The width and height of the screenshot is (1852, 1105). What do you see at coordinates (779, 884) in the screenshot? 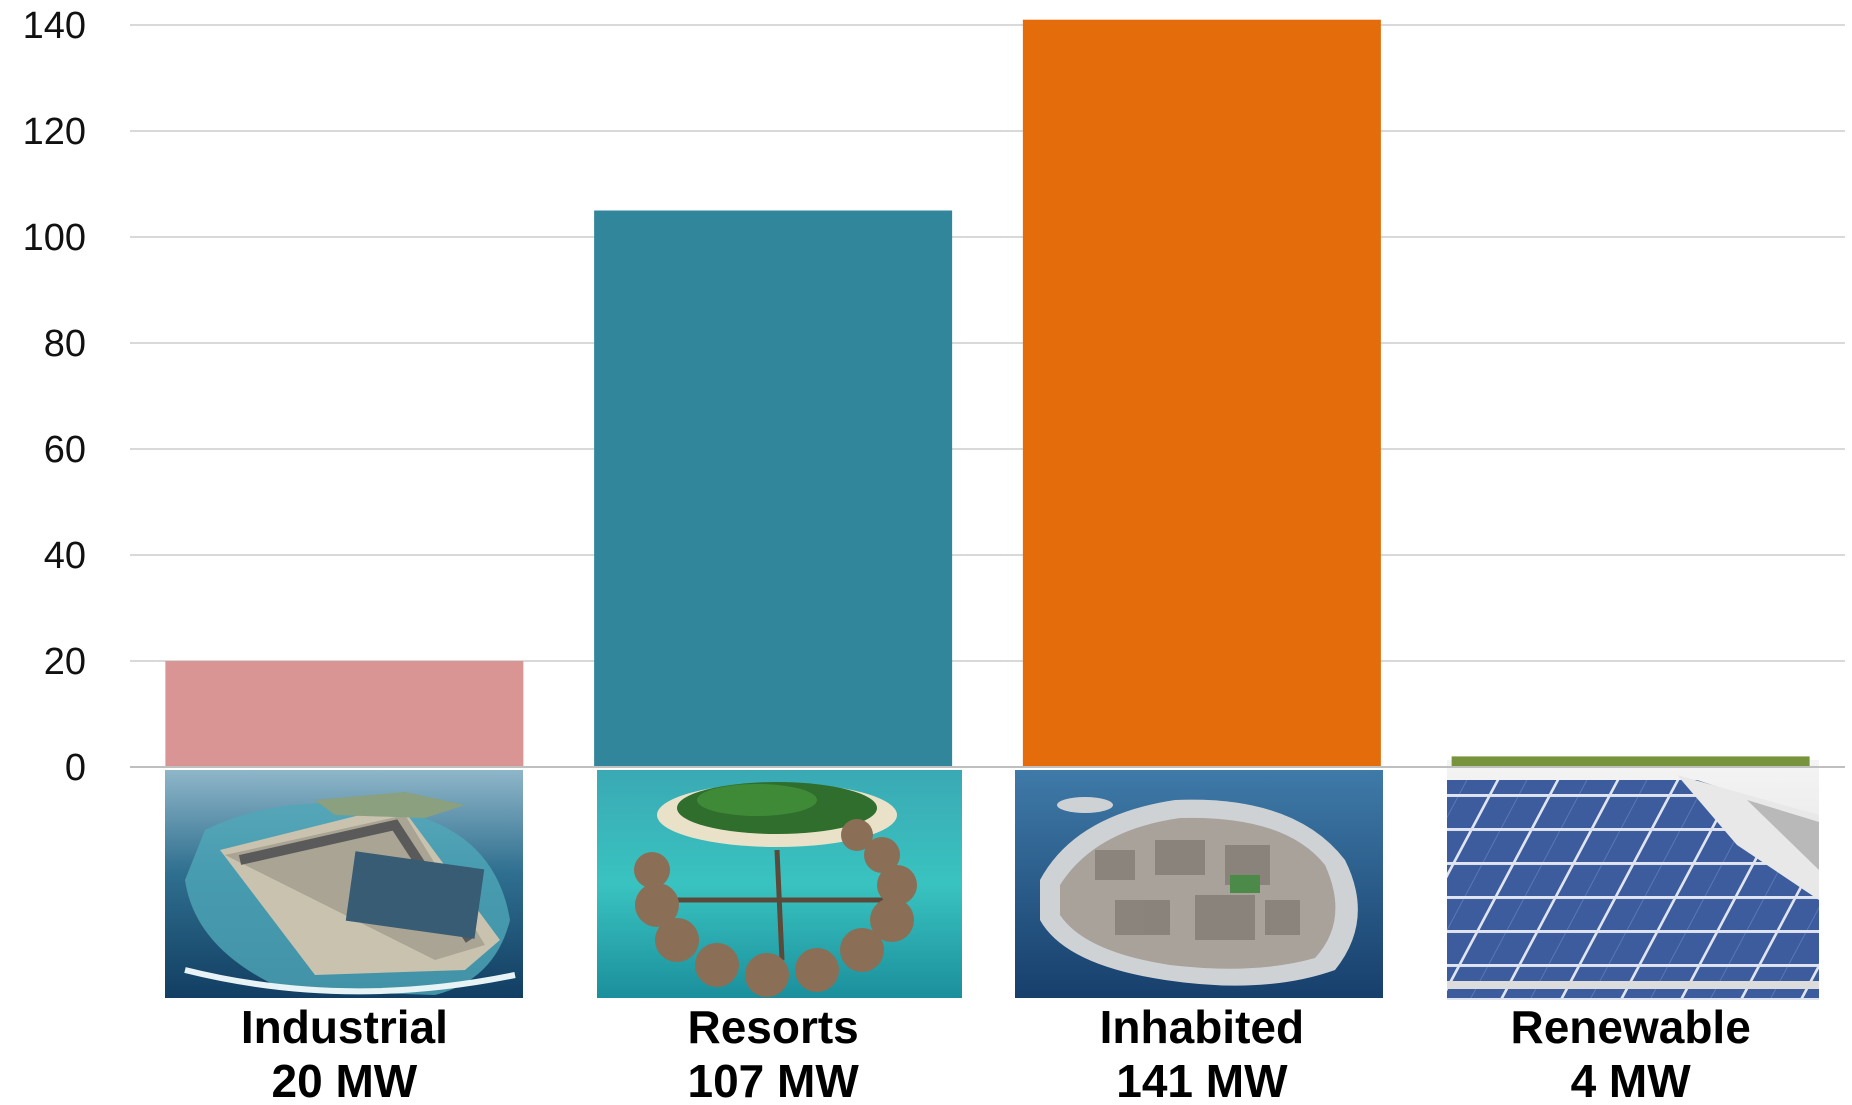
I see `overwater-villa-resort-photo` at bounding box center [779, 884].